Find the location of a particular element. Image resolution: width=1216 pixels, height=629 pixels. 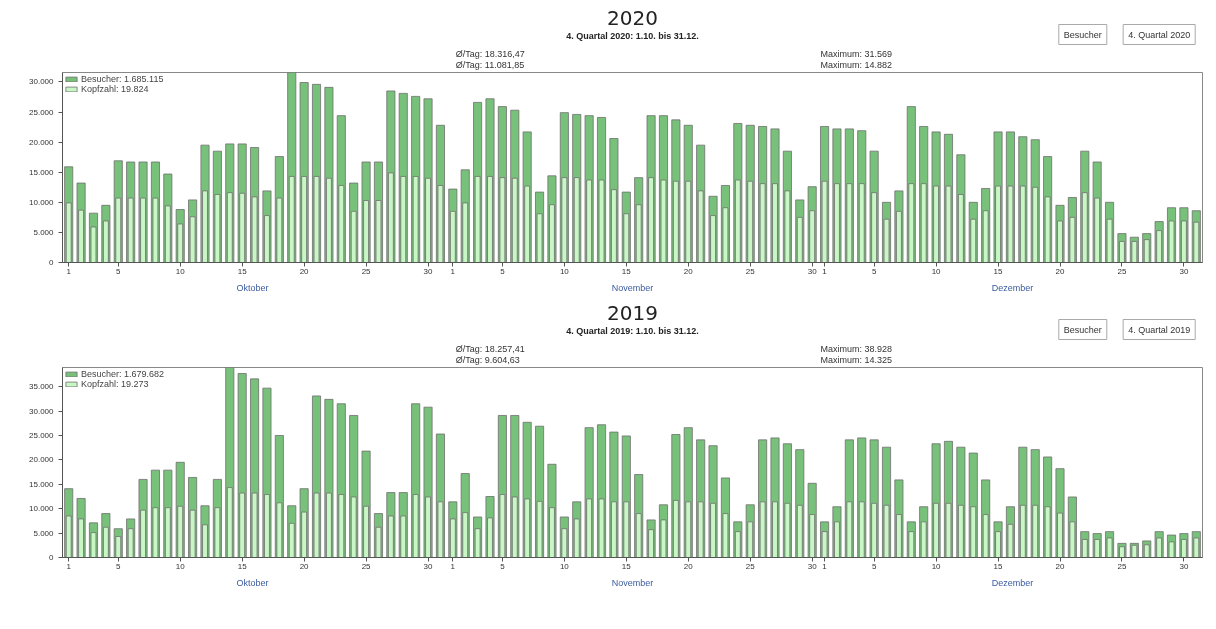

chart-title: 2020 is located at coordinates (632, 17).